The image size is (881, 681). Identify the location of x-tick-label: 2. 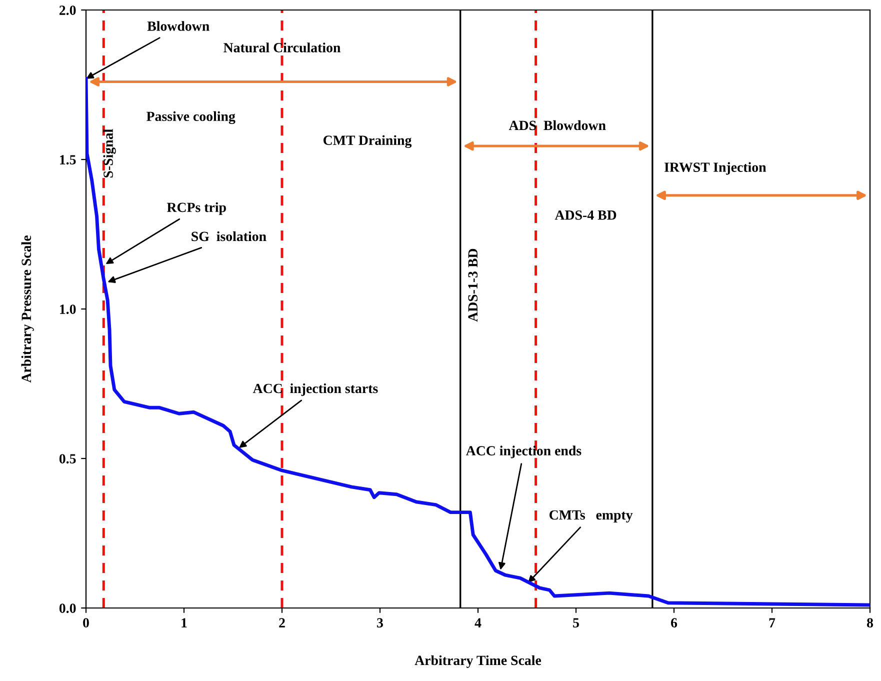
(282, 623).